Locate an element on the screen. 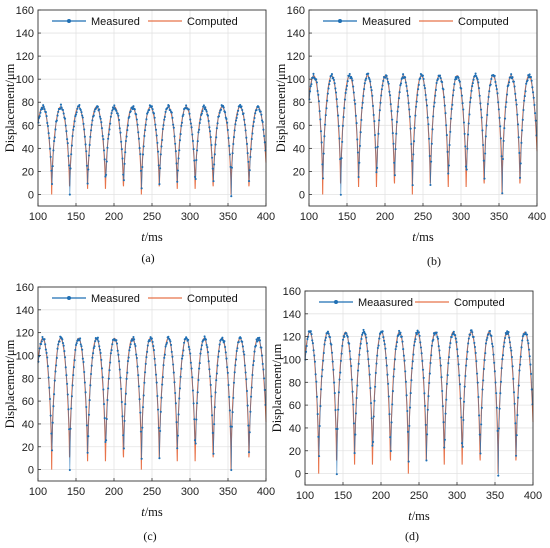  panel-caption: (a) is located at coordinates (147, 258).